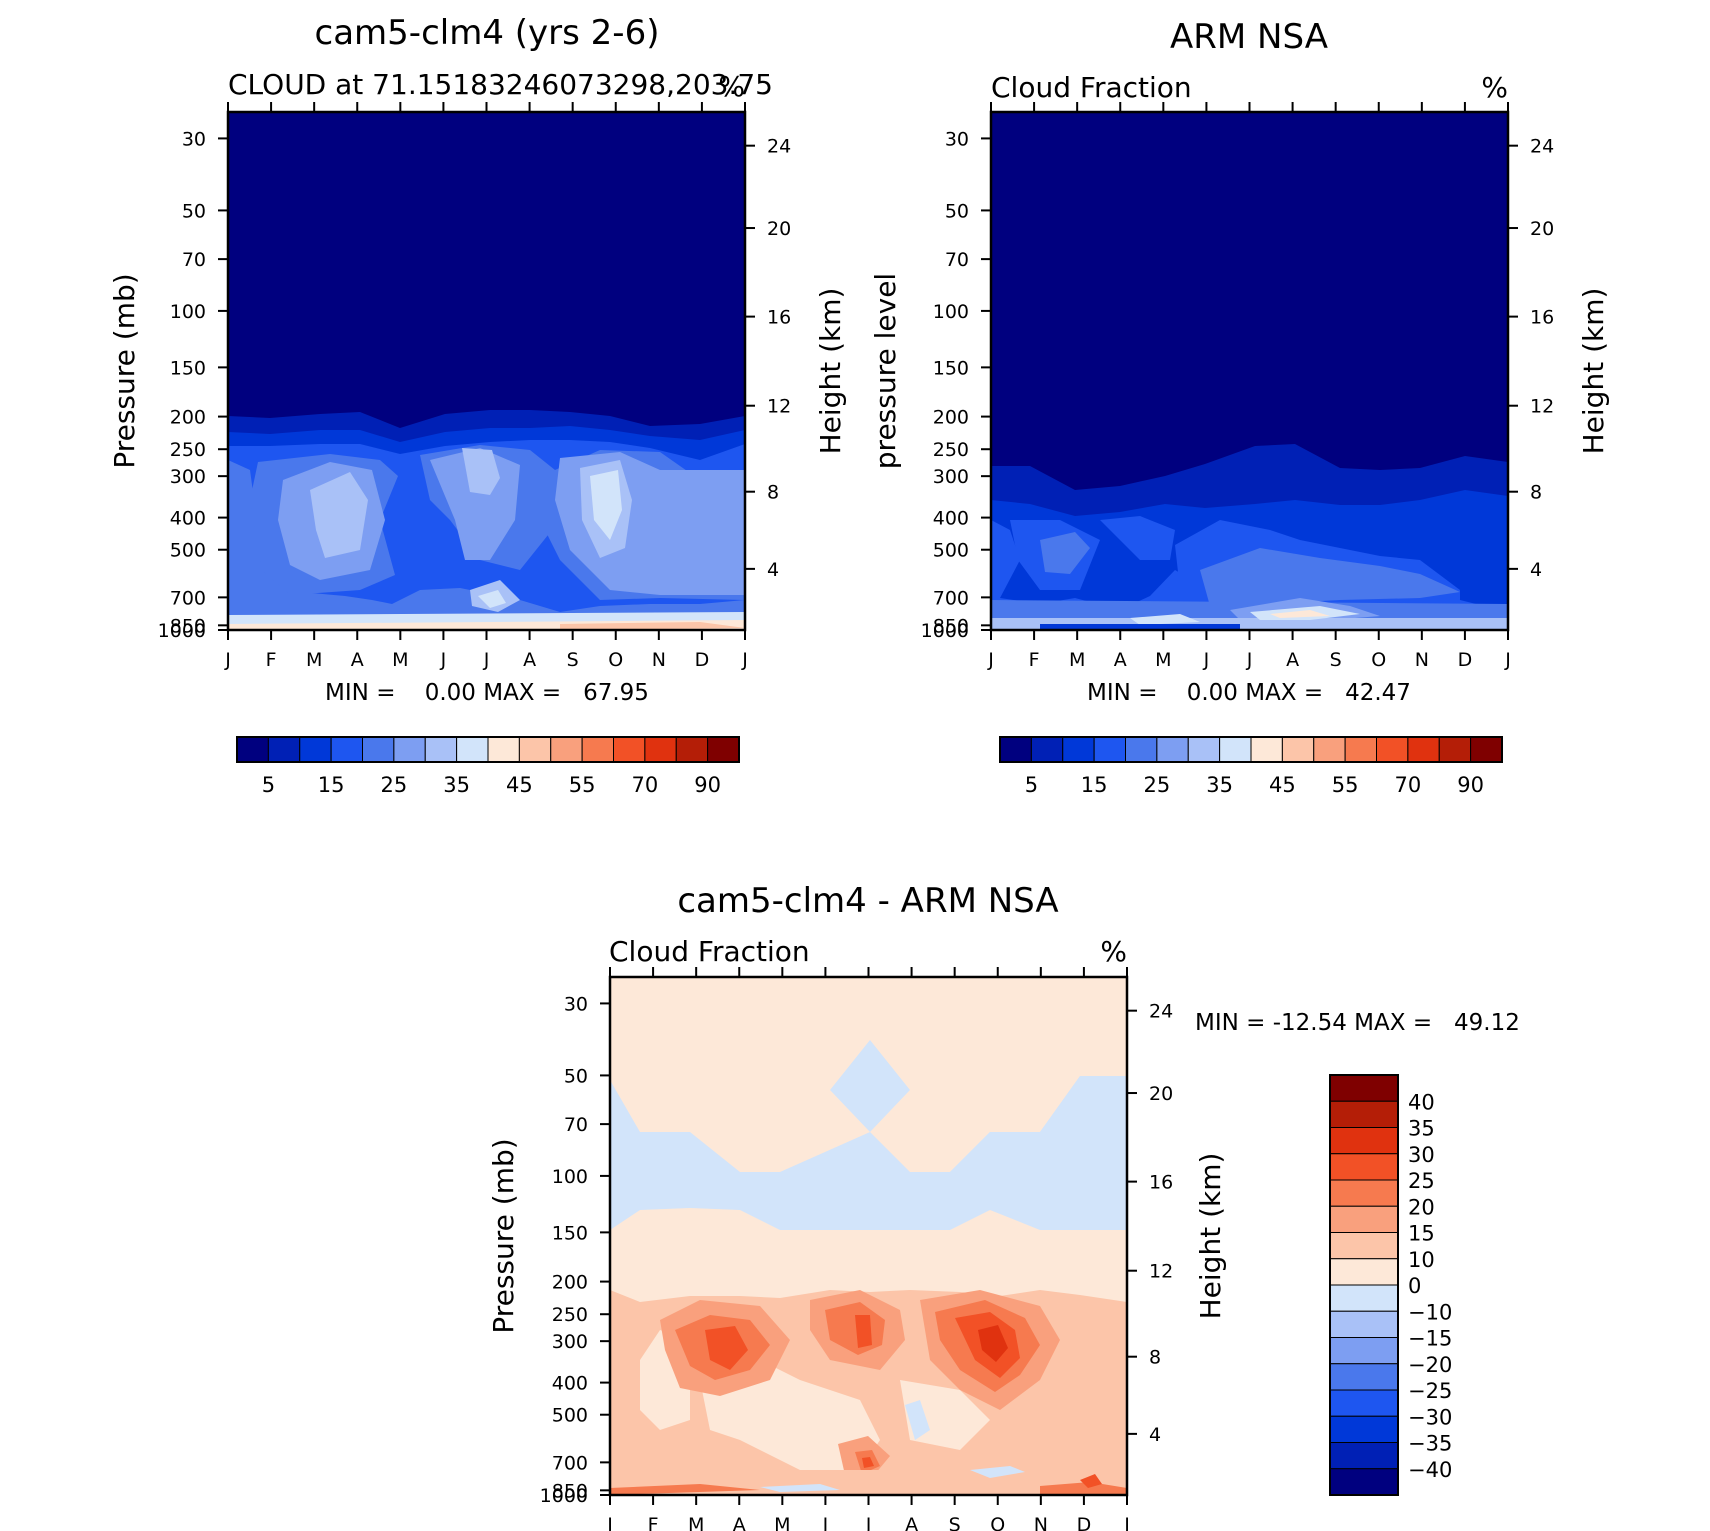 The image size is (1710, 1531). What do you see at coordinates (868, 1236) in the screenshot?
I see `panel-diff-field` at bounding box center [868, 1236].